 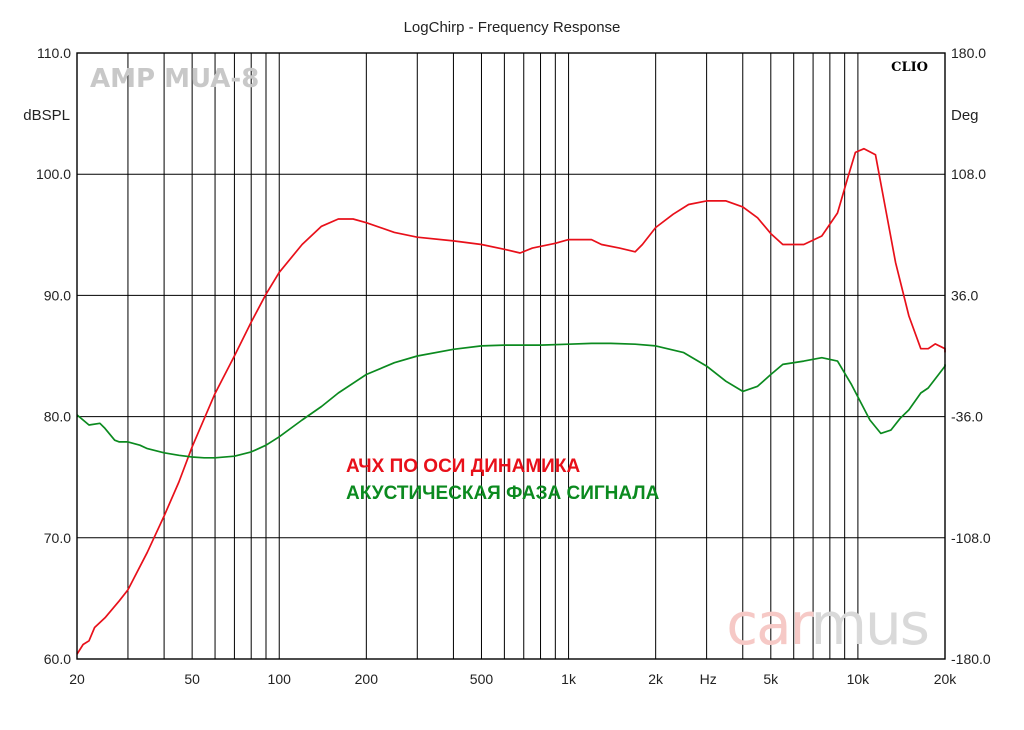 I want to click on y-left-tick-label: 110.0, so click(x=54, y=53).